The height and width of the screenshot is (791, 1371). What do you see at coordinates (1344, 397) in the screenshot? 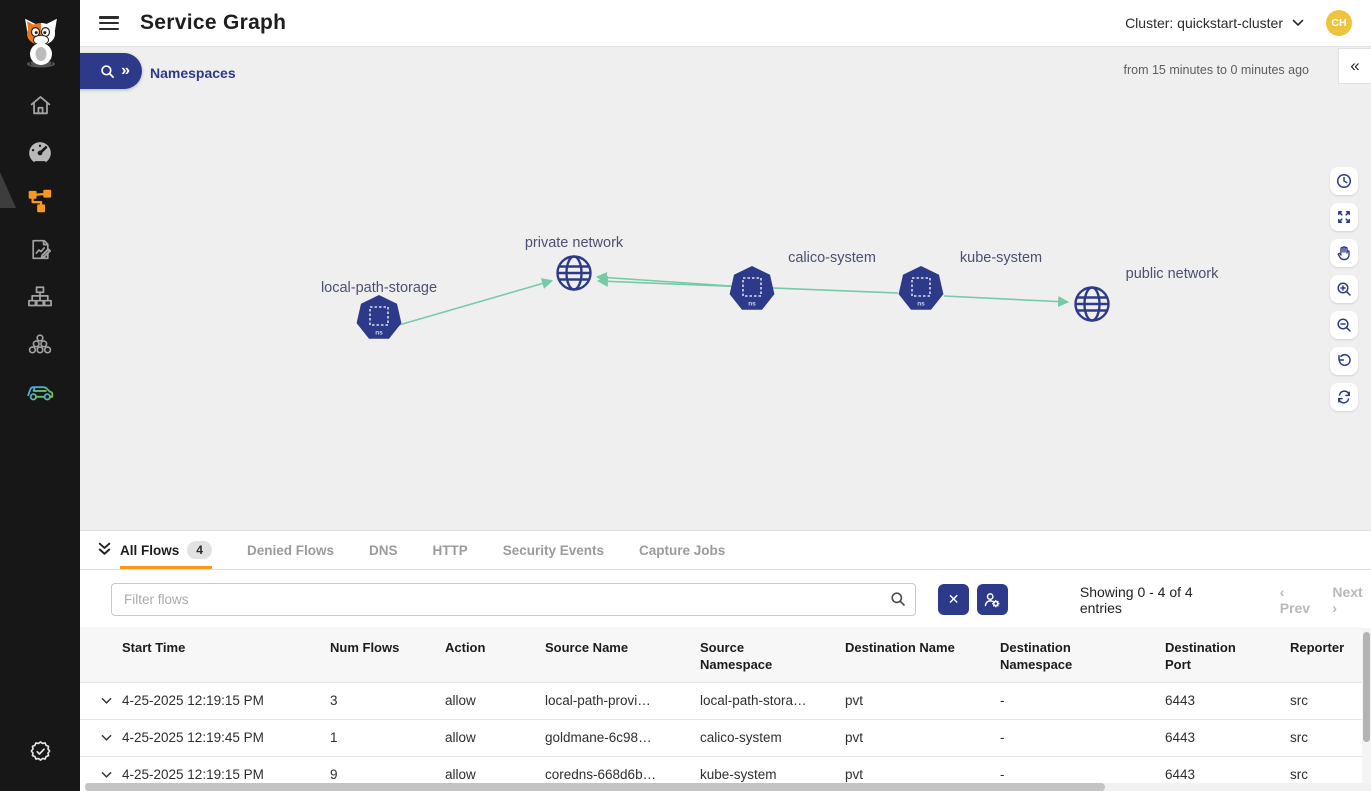
I see `refresh-button` at bounding box center [1344, 397].